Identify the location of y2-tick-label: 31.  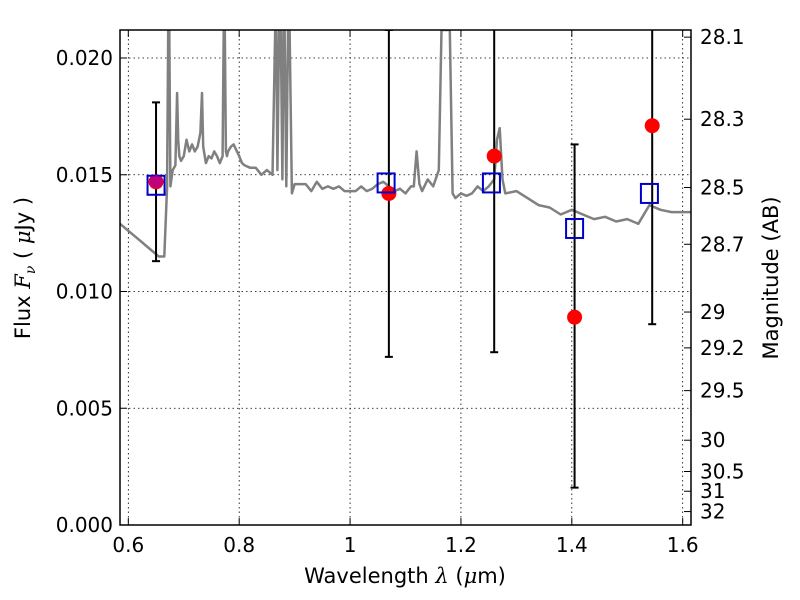
(712, 491).